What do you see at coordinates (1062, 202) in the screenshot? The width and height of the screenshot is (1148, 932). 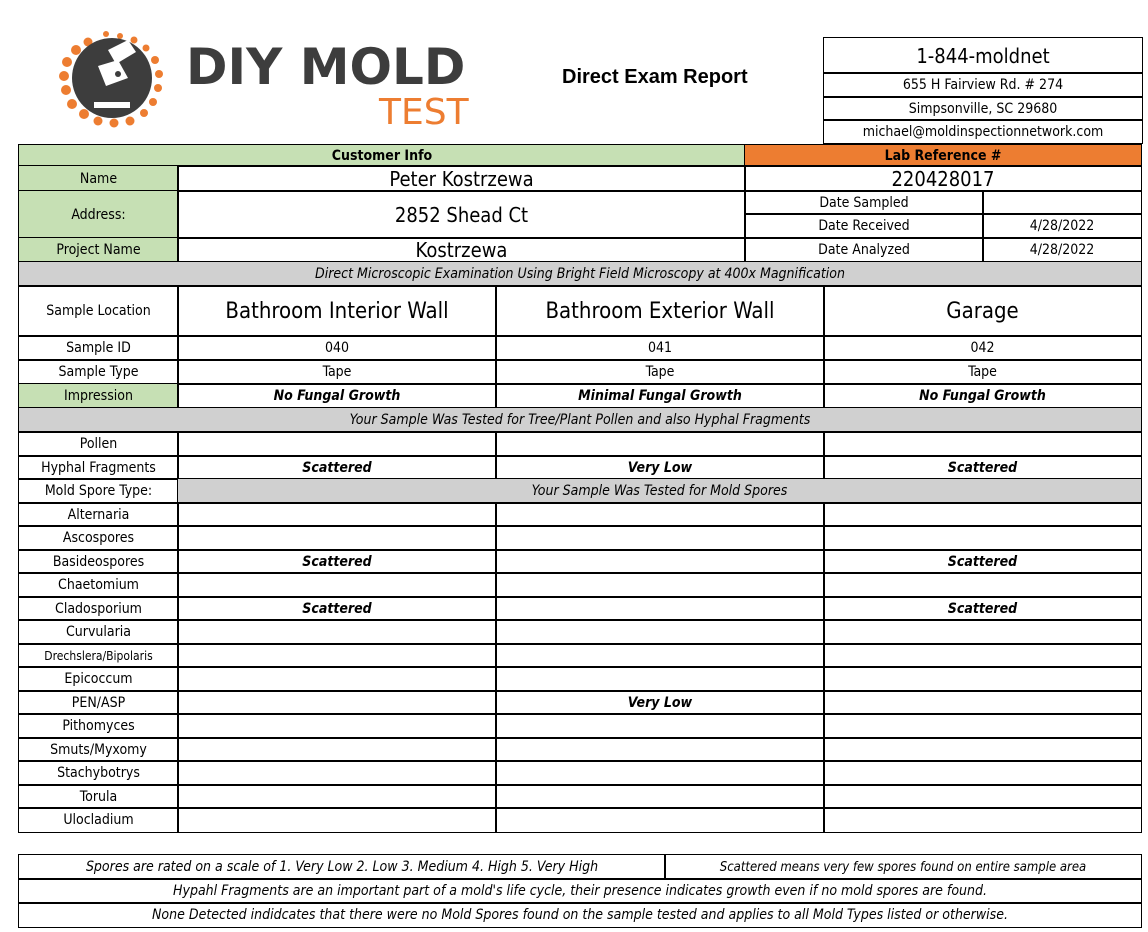 I see `date-sampled-value` at bounding box center [1062, 202].